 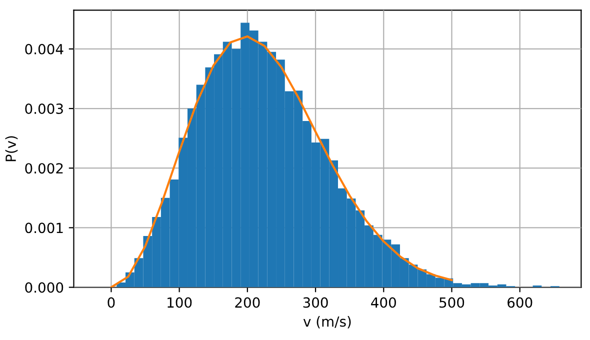 What do you see at coordinates (44, 287) in the screenshot?
I see `y-tick-label: 0.000` at bounding box center [44, 287].